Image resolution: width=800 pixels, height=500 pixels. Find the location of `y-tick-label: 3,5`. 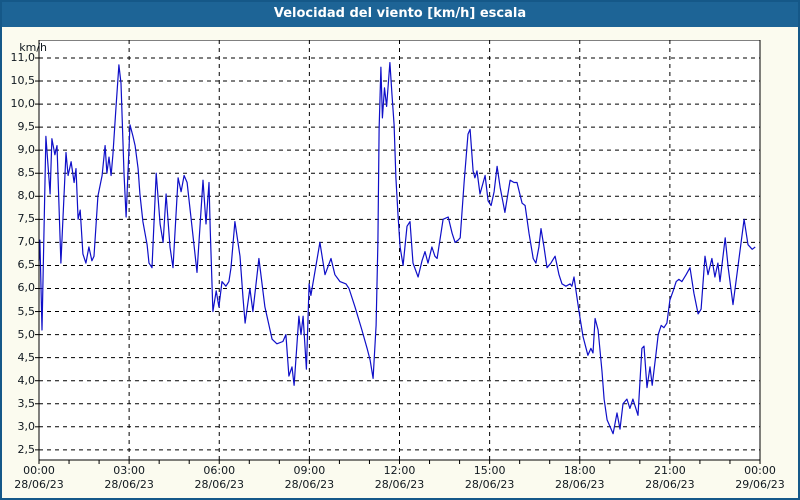

y-tick-label: 3,5 is located at coordinates (26, 403).